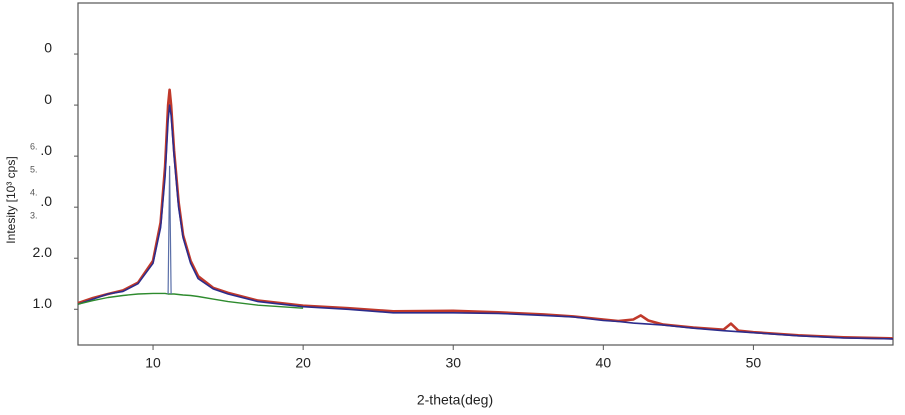  What do you see at coordinates (153, 363) in the screenshot?
I see `x-tick-label: 10` at bounding box center [153, 363].